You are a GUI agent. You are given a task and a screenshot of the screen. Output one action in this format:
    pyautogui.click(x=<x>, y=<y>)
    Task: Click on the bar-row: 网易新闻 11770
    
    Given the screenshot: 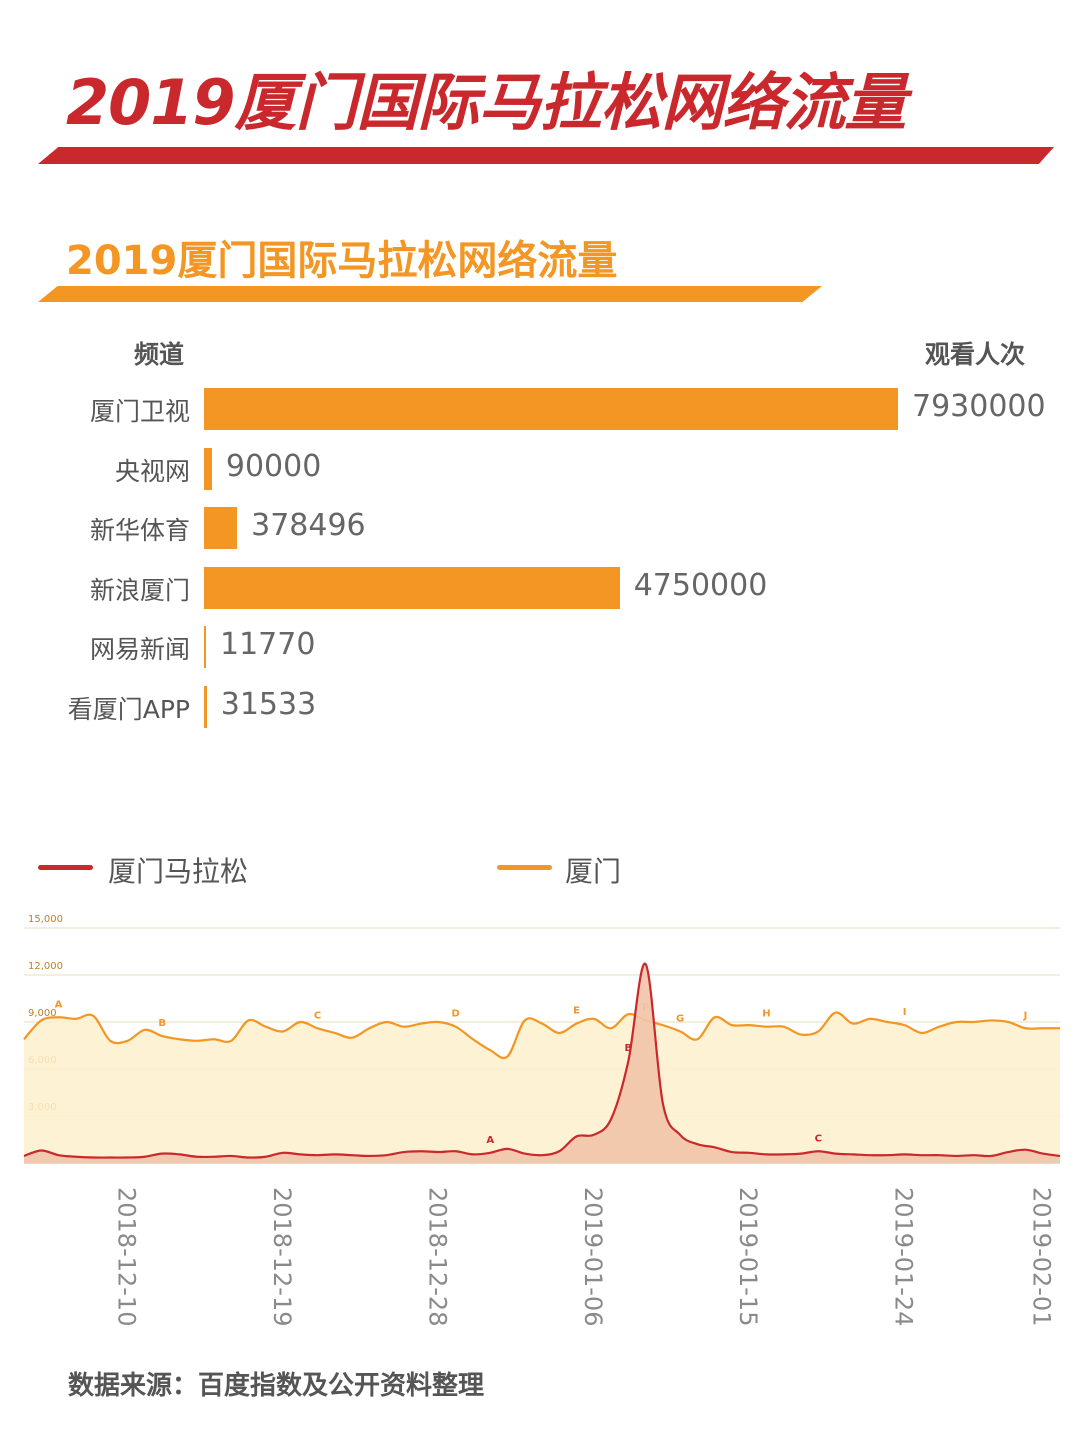 What is the action you would take?
    pyautogui.click(x=540, y=647)
    